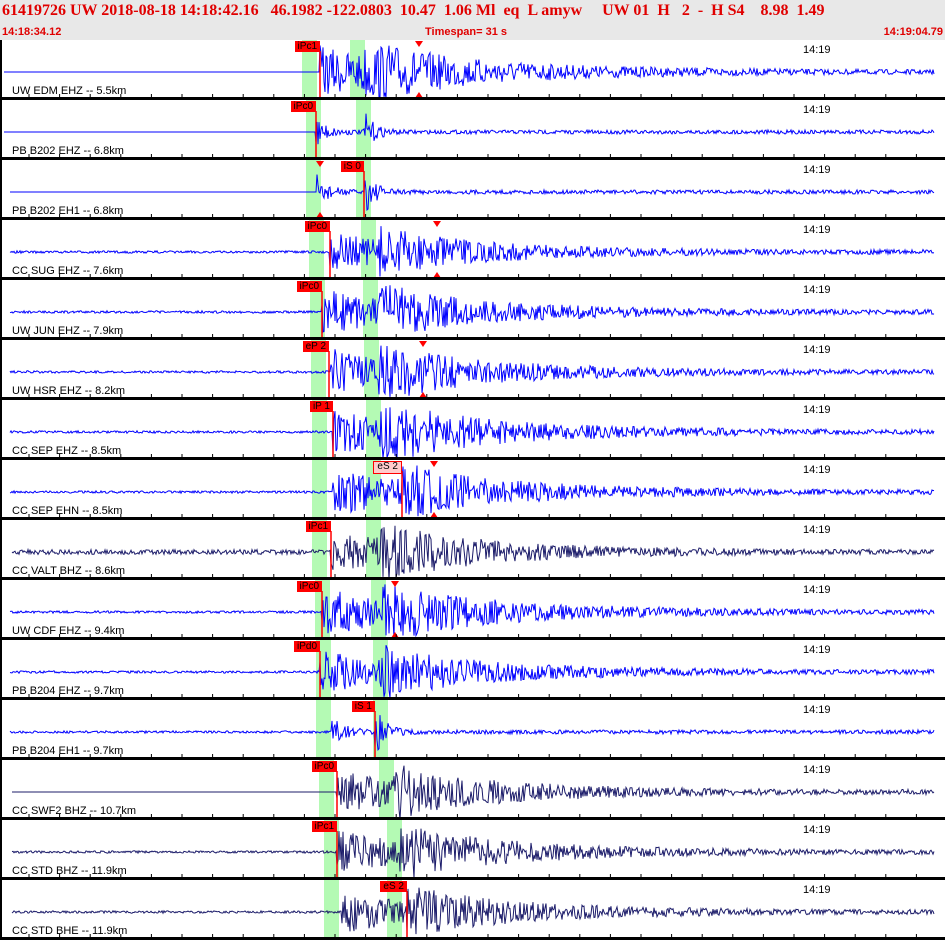 The height and width of the screenshot is (940, 945). Describe the element at coordinates (32, 32) in the screenshot. I see `start-time: 14:18:34.12` at that location.